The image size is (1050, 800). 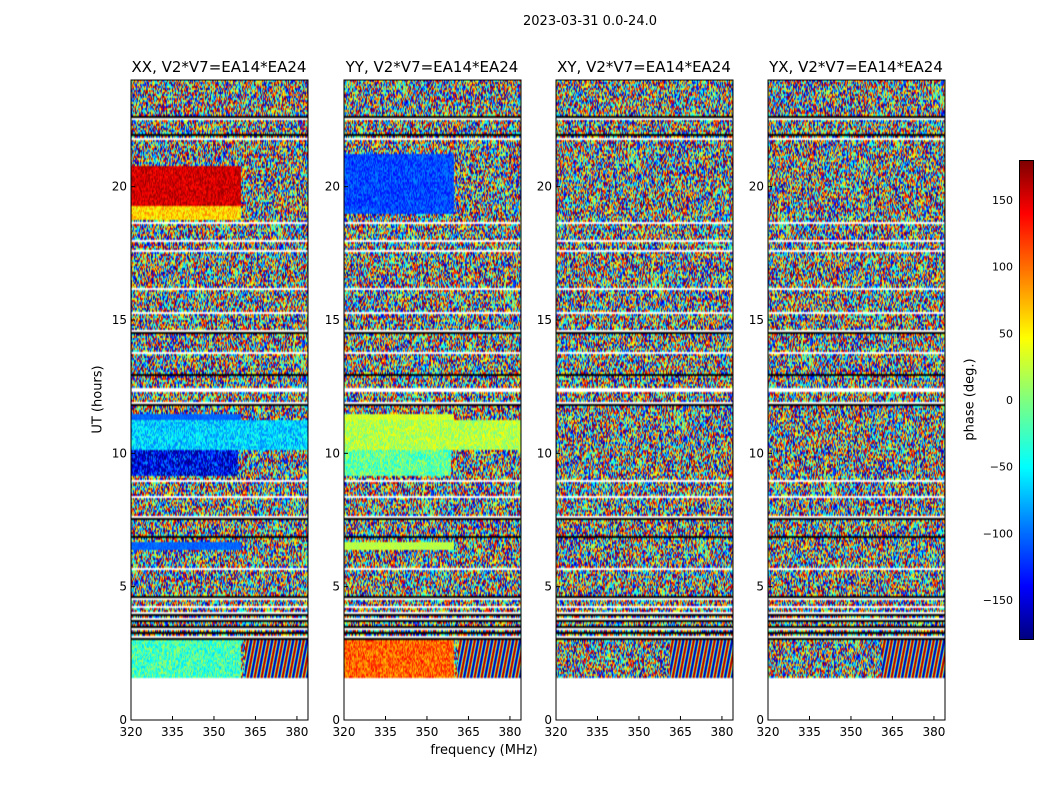 What do you see at coordinates (484, 750) in the screenshot?
I see `x-axis-label: frequency (MHz)` at bounding box center [484, 750].